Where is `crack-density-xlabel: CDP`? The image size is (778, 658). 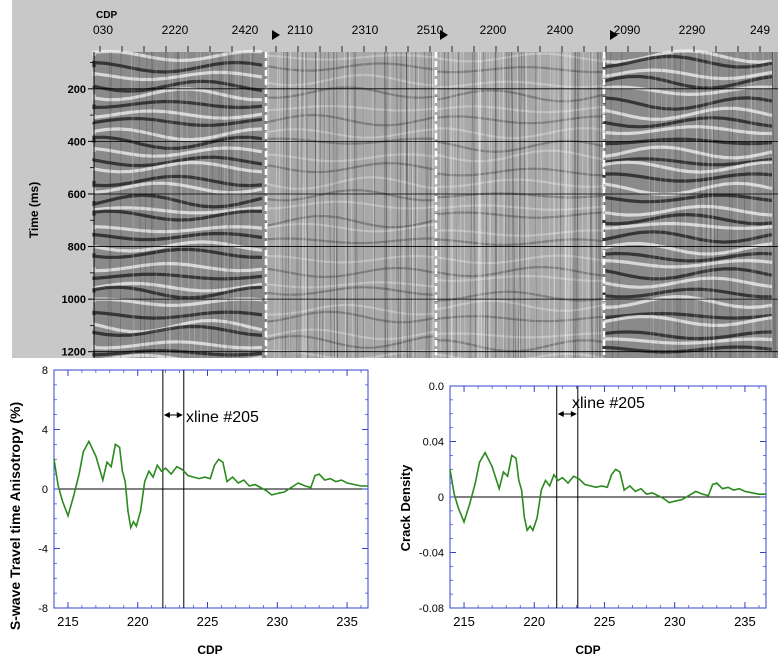
crack-density-xlabel: CDP is located at coordinates (587, 650).